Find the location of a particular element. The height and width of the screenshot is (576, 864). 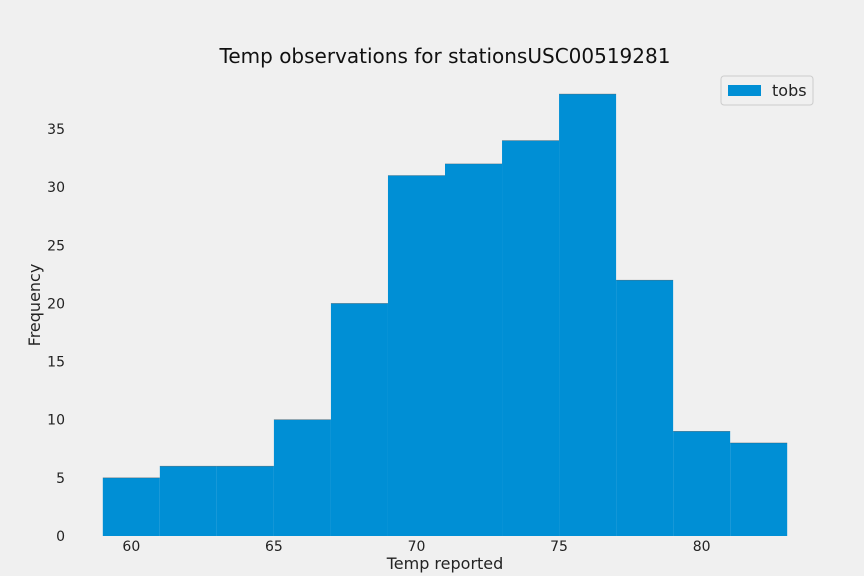

y-axis-ticks: 0 5 10 15 20 25 30 35 is located at coordinates (56, 333).